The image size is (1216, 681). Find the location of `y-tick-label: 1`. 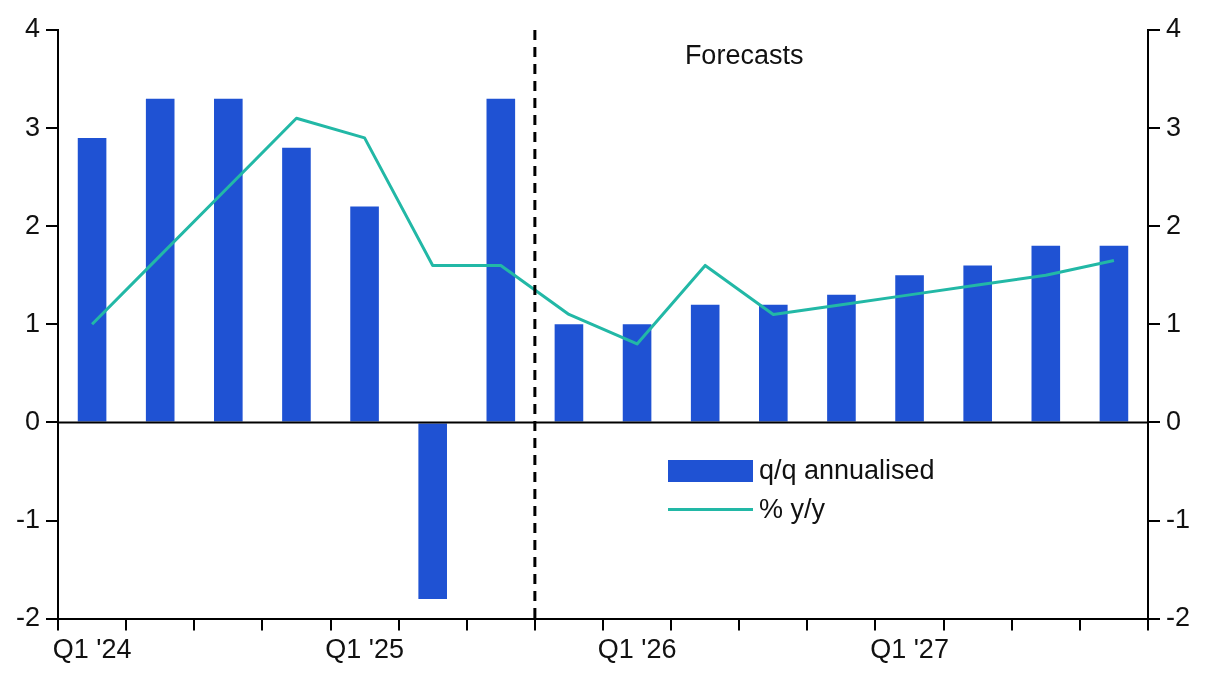

y-tick-label: 1 is located at coordinates (32, 322).